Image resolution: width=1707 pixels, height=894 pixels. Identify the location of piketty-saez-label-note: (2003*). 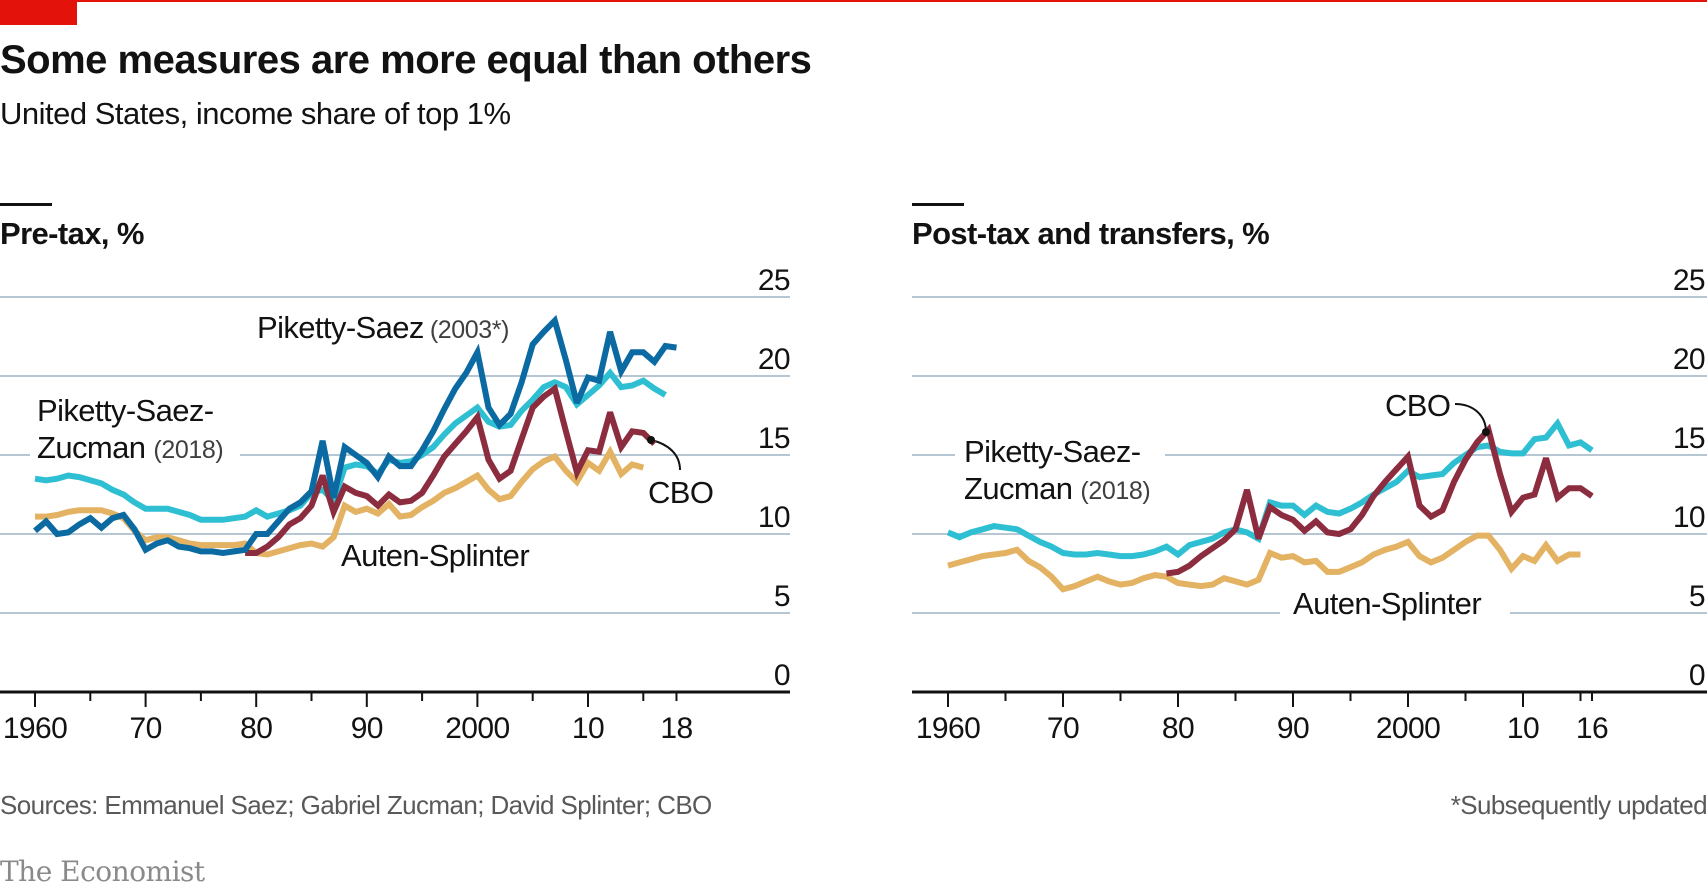
(469, 330).